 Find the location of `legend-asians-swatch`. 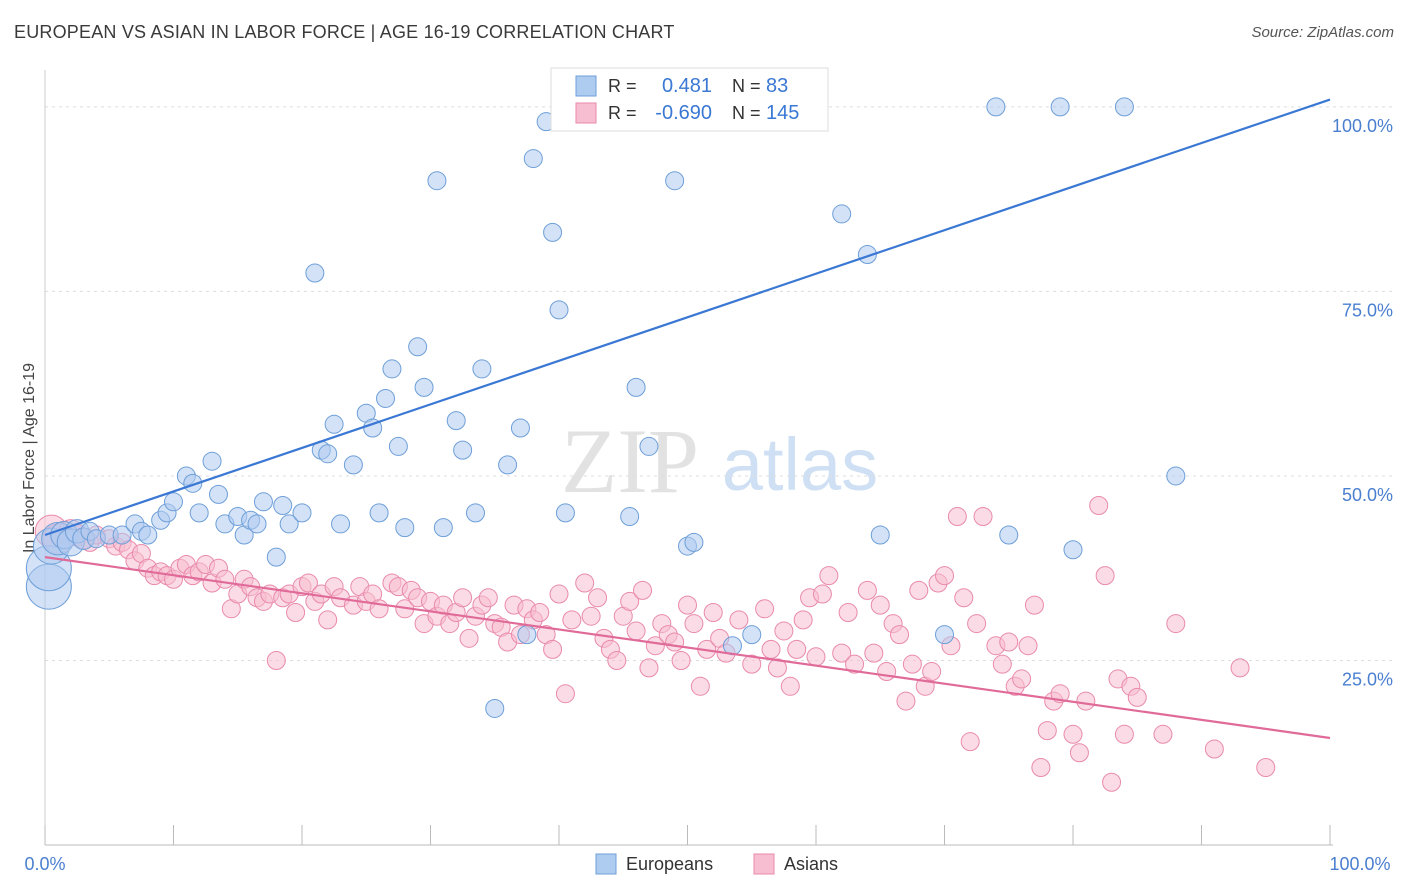

legend-asians-swatch is located at coordinates (764, 864).